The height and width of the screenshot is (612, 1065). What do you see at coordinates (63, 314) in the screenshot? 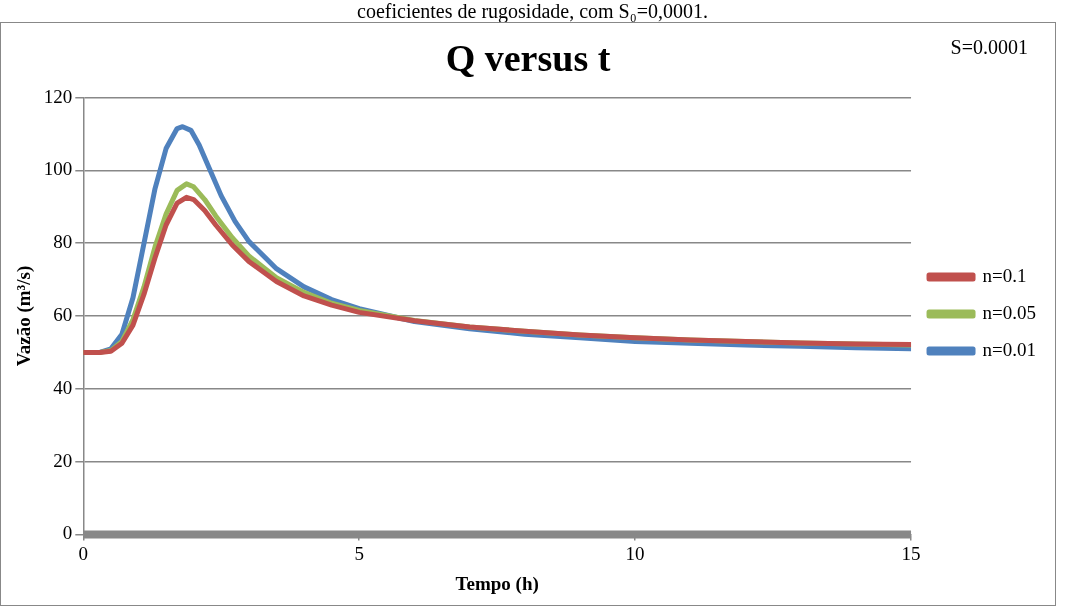
I see `y-tick-label: 60` at bounding box center [63, 314].